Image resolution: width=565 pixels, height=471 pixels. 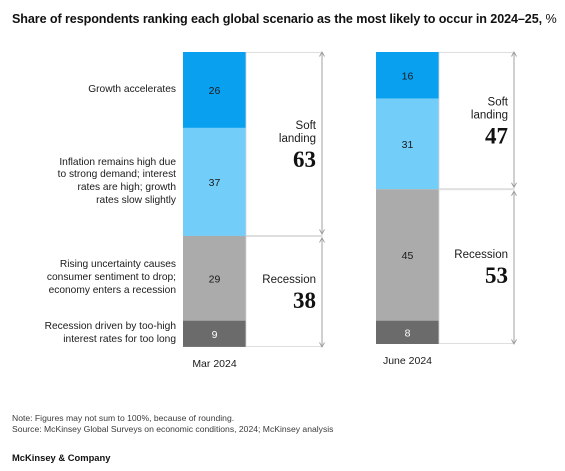 I want to click on data-label: 45, so click(x=408, y=256).